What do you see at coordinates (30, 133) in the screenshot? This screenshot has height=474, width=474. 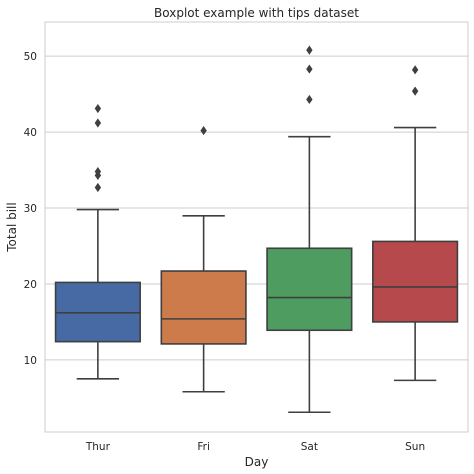 I see `y-tick-label: 40` at bounding box center [30, 133].